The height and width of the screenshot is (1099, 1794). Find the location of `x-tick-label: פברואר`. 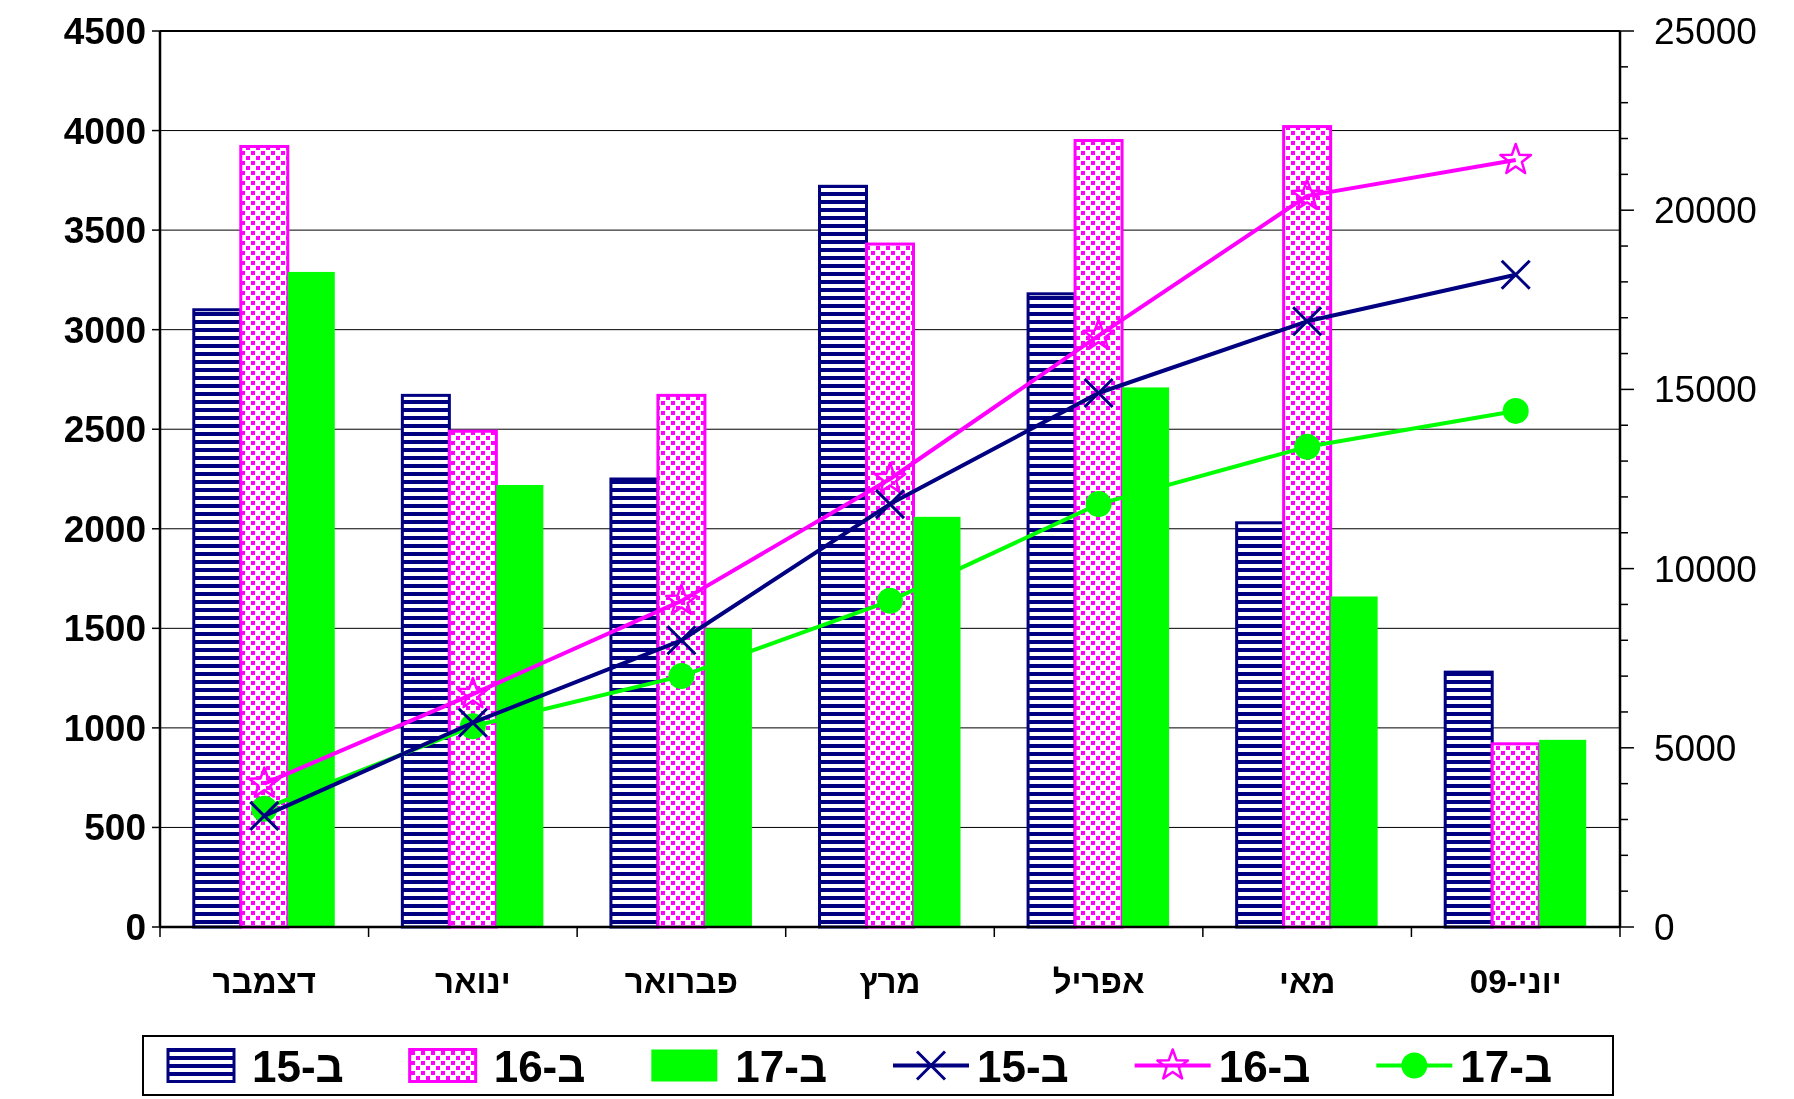

x-tick-label: פברואר is located at coordinates (681, 981).